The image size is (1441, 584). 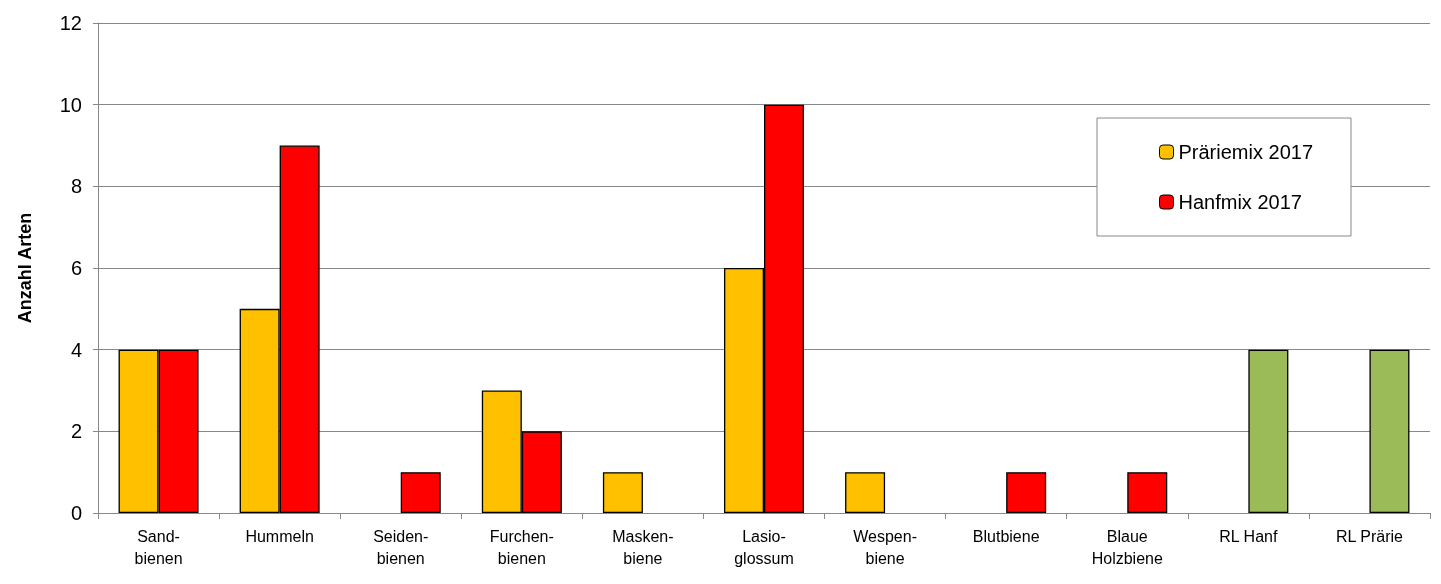 What do you see at coordinates (764, 547) in the screenshot?
I see `x-tick-label: Lasio- glossum` at bounding box center [764, 547].